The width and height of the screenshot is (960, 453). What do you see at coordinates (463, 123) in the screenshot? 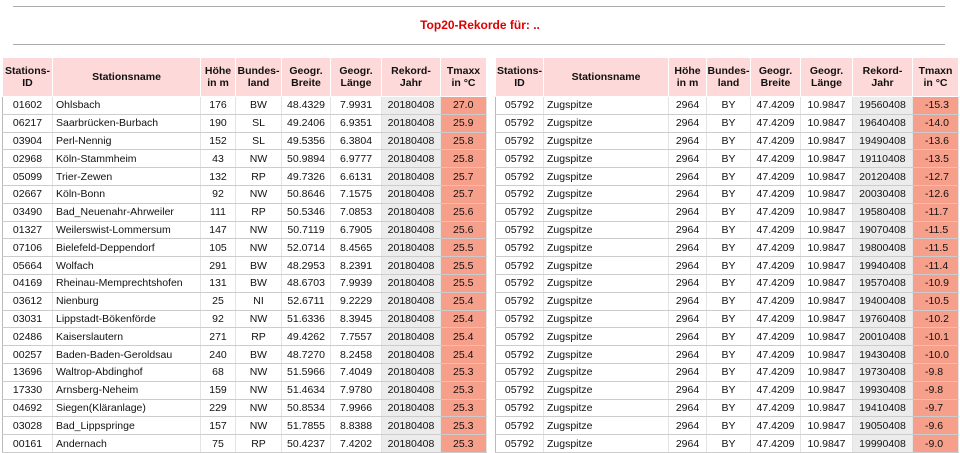
I see `temperature: 25.9` at bounding box center [463, 123].